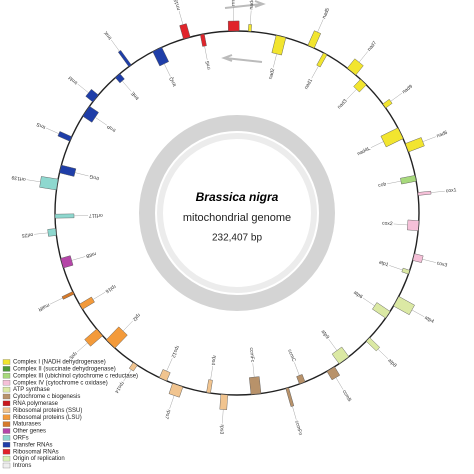  I want to click on gene-label: ccmFn, so click(298, 428).